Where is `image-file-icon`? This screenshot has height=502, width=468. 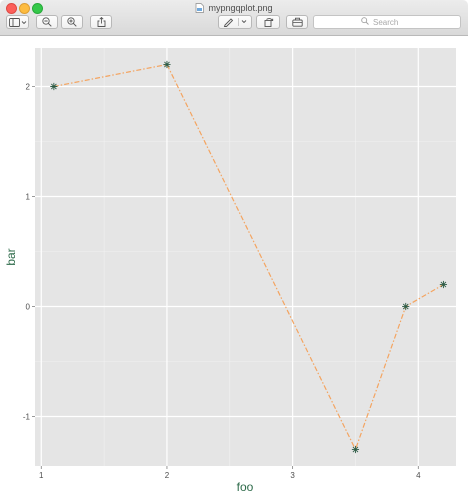
image-file-icon is located at coordinates (200, 7).